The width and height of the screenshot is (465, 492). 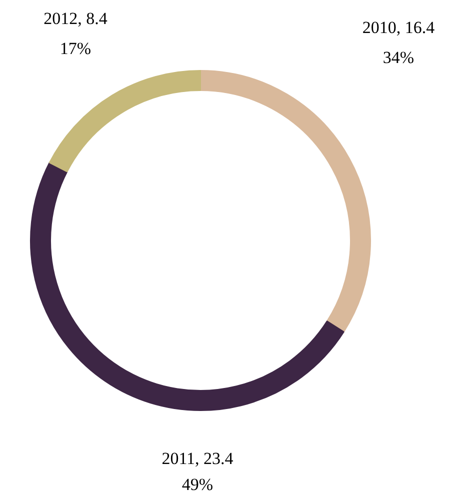 I want to click on slice-label: 2012, 8.4 17%, so click(x=76, y=33).